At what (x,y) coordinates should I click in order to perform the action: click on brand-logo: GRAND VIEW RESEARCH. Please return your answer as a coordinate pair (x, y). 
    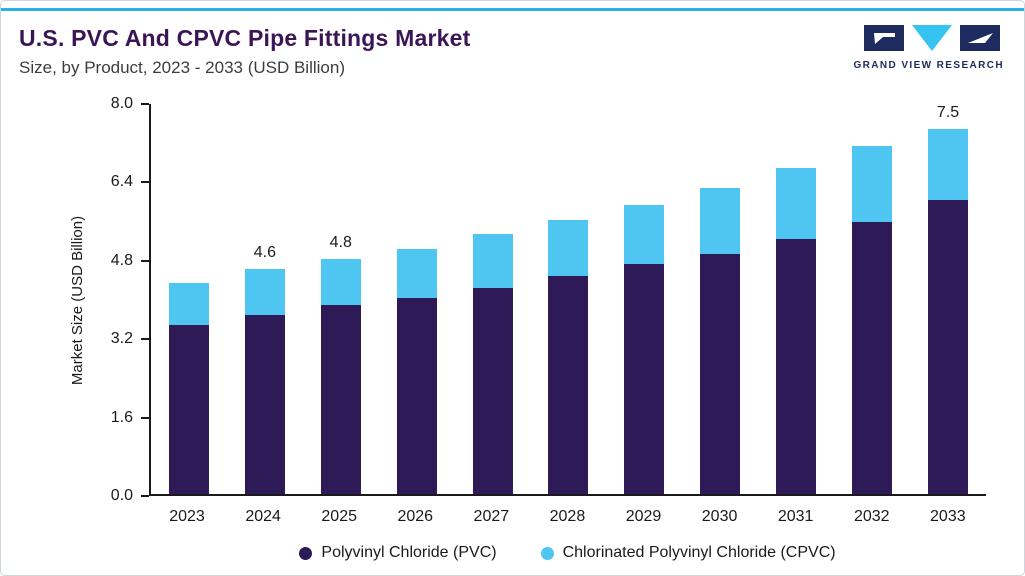
    Looking at the image, I should click on (929, 48).